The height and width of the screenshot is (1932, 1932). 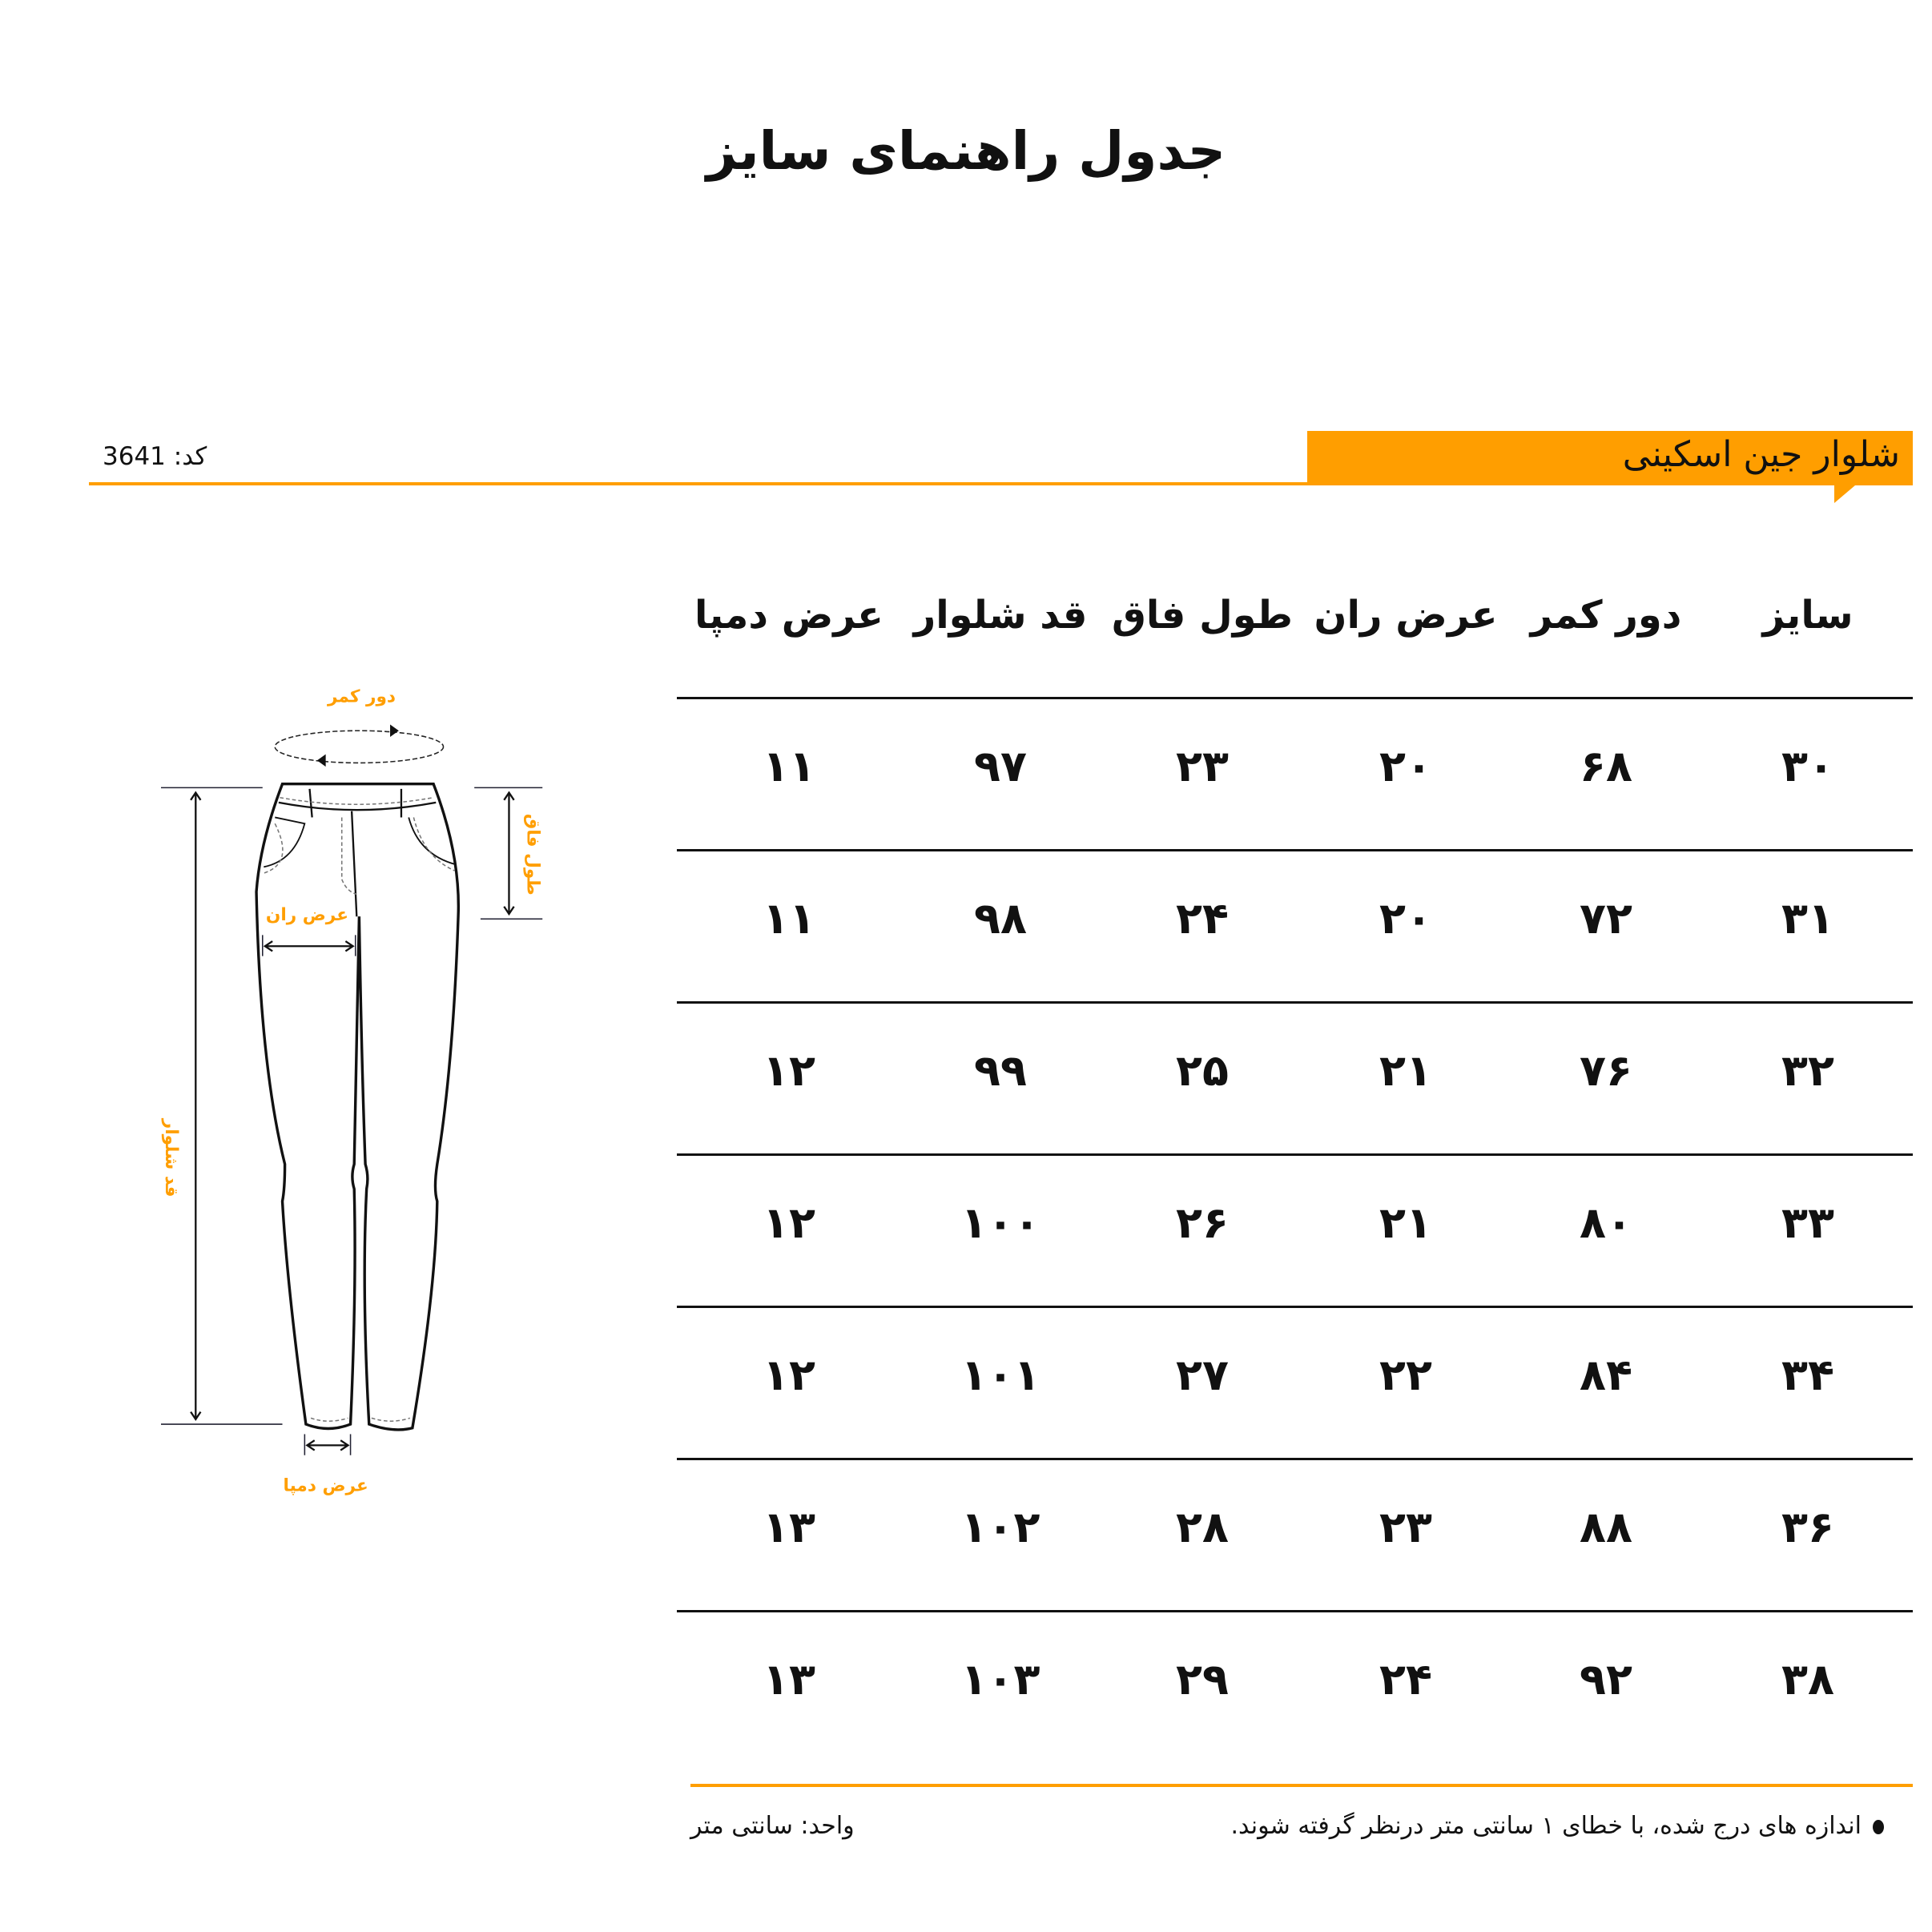 I want to click on table-cell: ۷۲, so click(x=1606, y=919).